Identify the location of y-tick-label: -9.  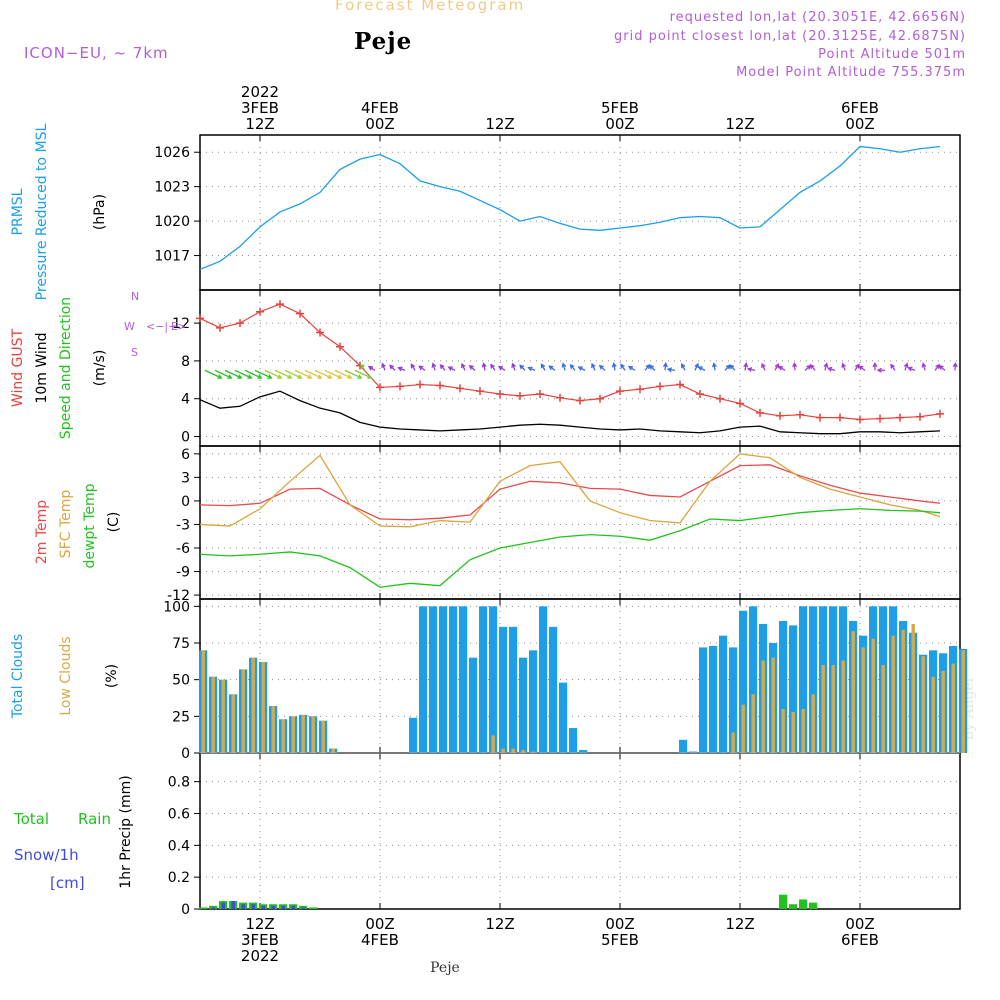
(183, 573).